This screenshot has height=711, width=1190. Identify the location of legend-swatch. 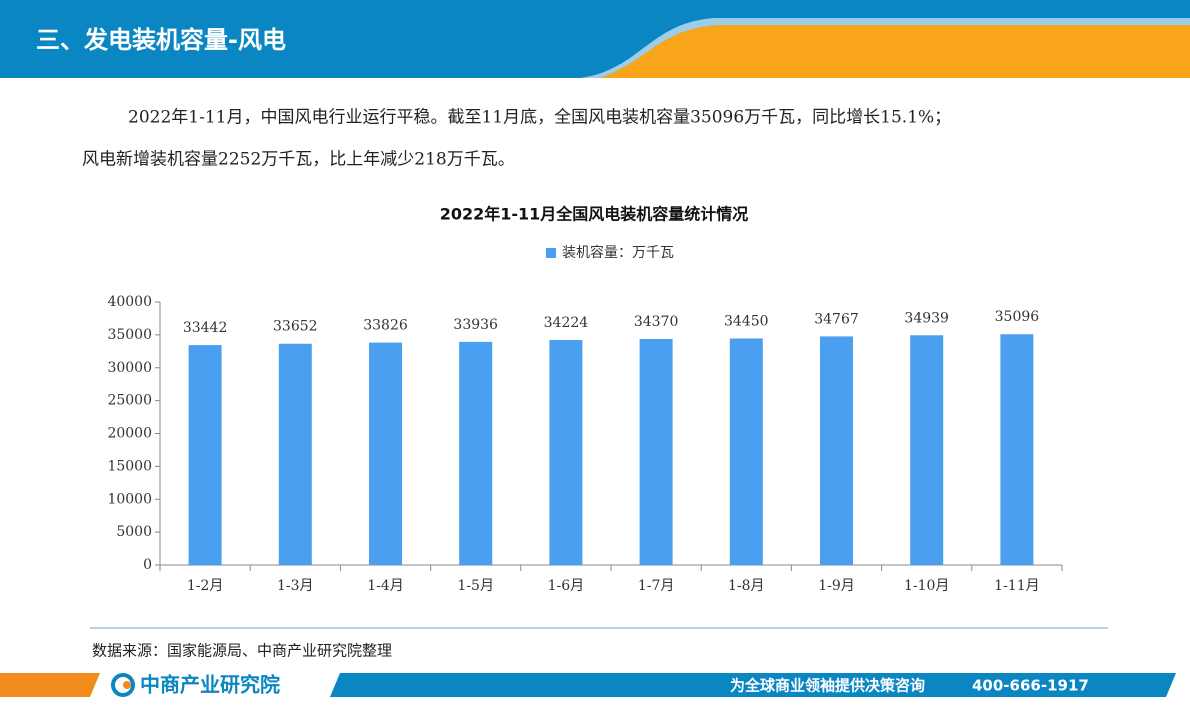
(551, 253).